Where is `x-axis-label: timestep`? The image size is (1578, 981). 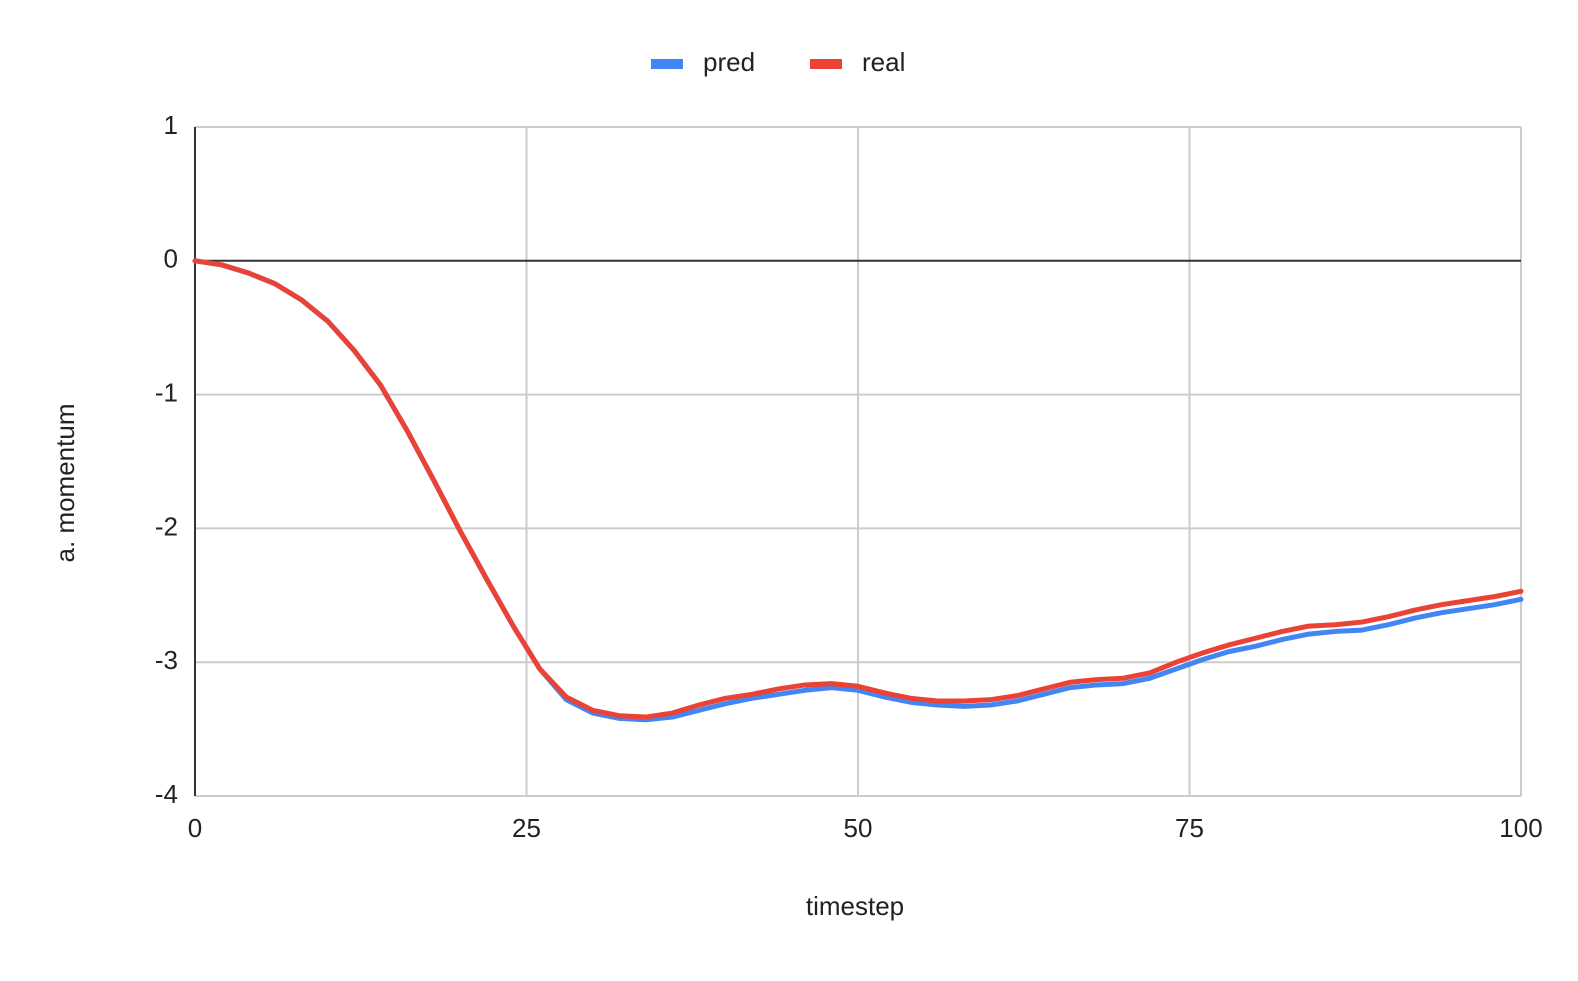
x-axis-label: timestep is located at coordinates (855, 906).